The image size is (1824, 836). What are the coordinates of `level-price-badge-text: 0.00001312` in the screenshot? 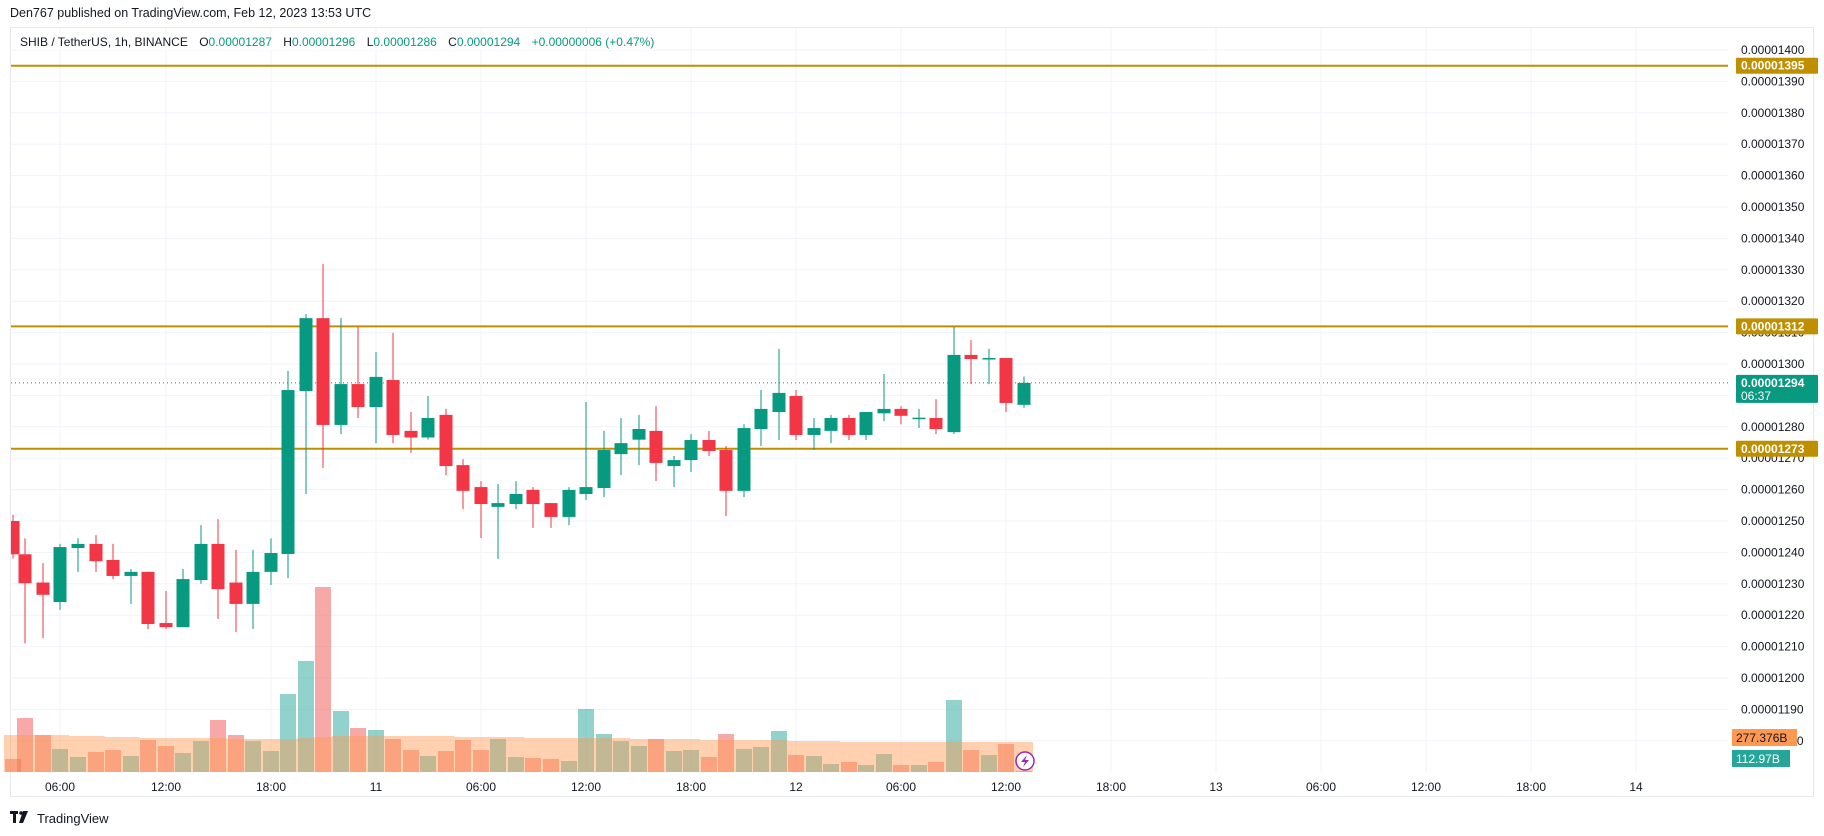 It's located at (1773, 326).